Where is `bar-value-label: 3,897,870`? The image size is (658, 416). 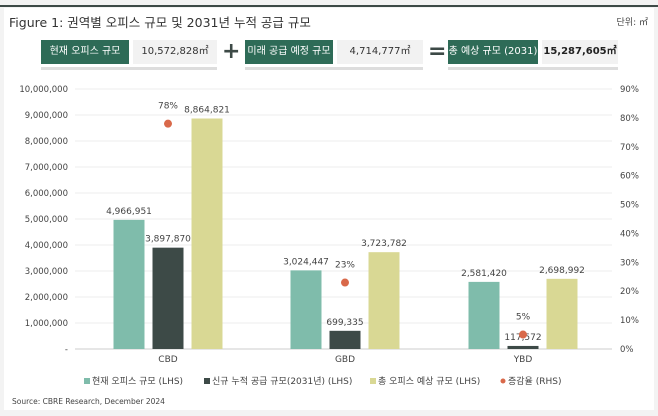 bar-value-label: 3,897,870 is located at coordinates (168, 240).